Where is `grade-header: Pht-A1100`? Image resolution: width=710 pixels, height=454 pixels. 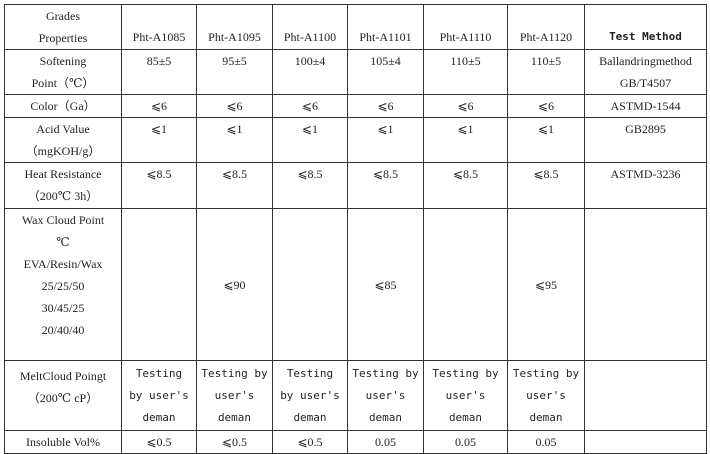
grade-header: Pht-A1100 is located at coordinates (310, 27).